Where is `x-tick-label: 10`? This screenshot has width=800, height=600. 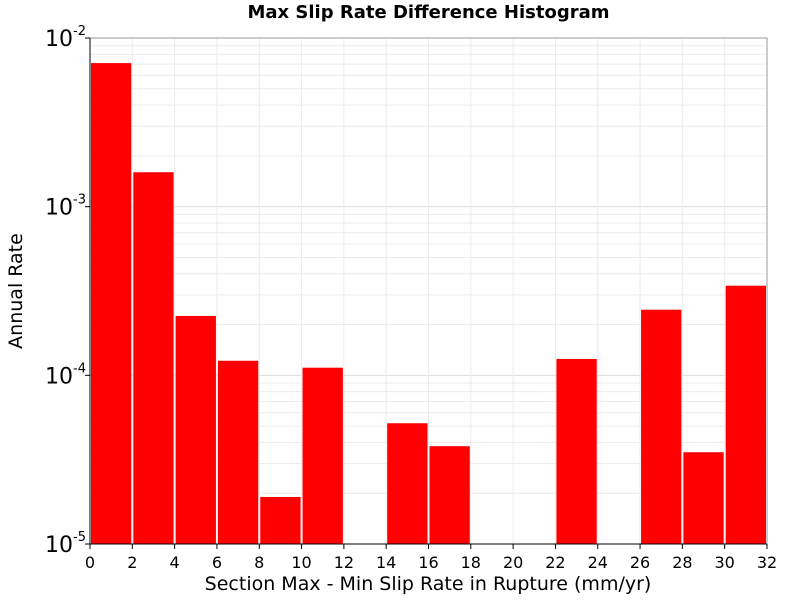
x-tick-label: 10 is located at coordinates (301, 562).